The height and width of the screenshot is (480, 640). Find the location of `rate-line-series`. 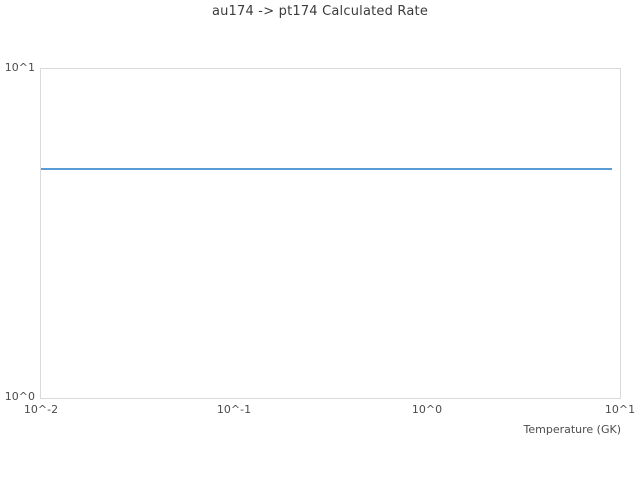

rate-line-series is located at coordinates (327, 169).